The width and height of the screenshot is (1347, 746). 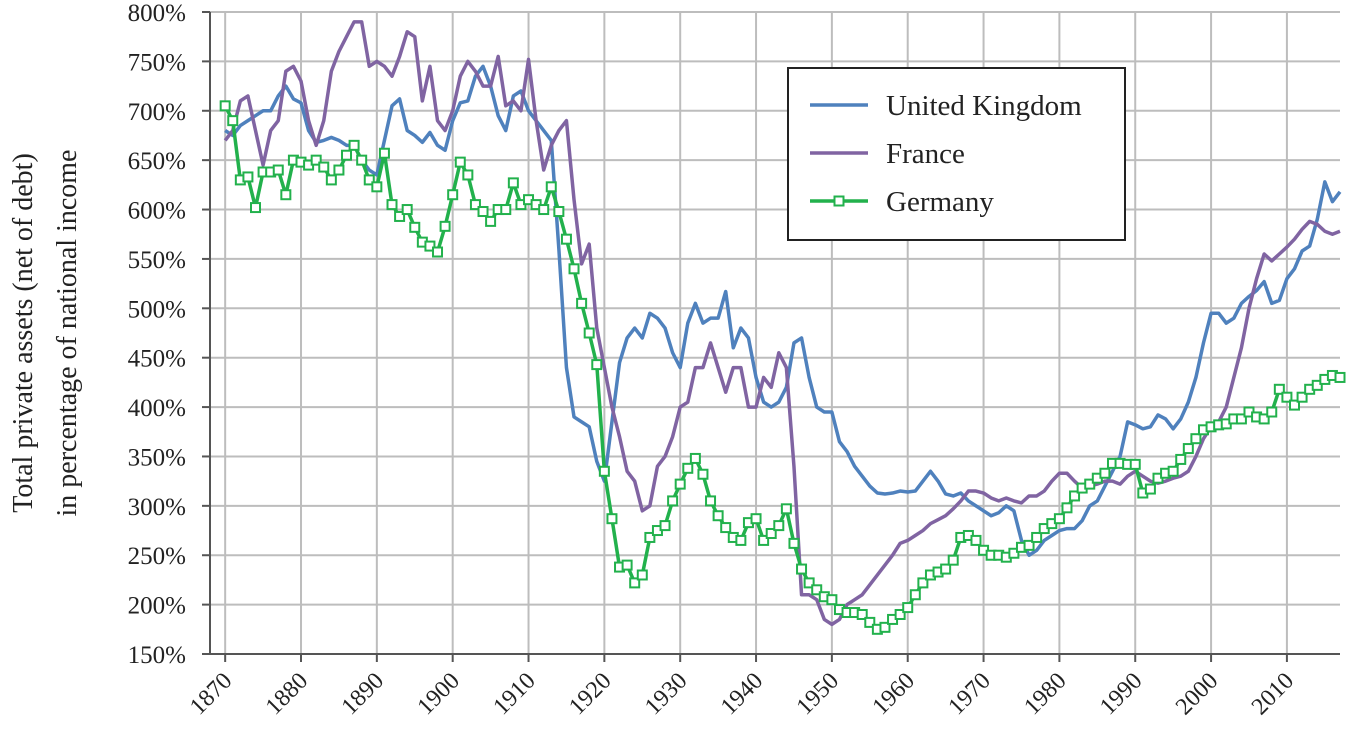 What do you see at coordinates (514, 694) in the screenshot?
I see `x-tick-label: 1910` at bounding box center [514, 694].